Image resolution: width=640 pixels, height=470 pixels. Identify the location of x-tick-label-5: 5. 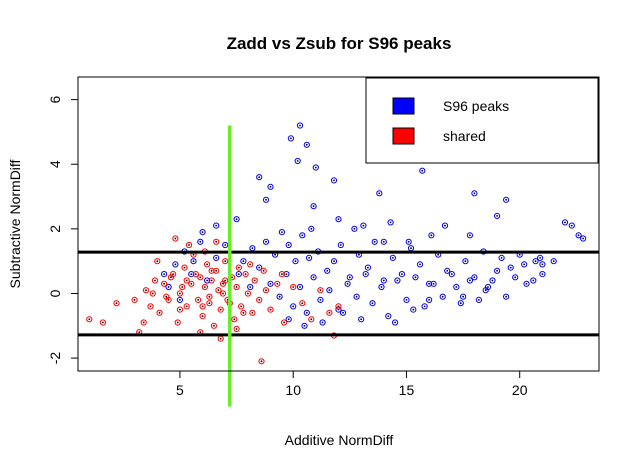
(180, 390).